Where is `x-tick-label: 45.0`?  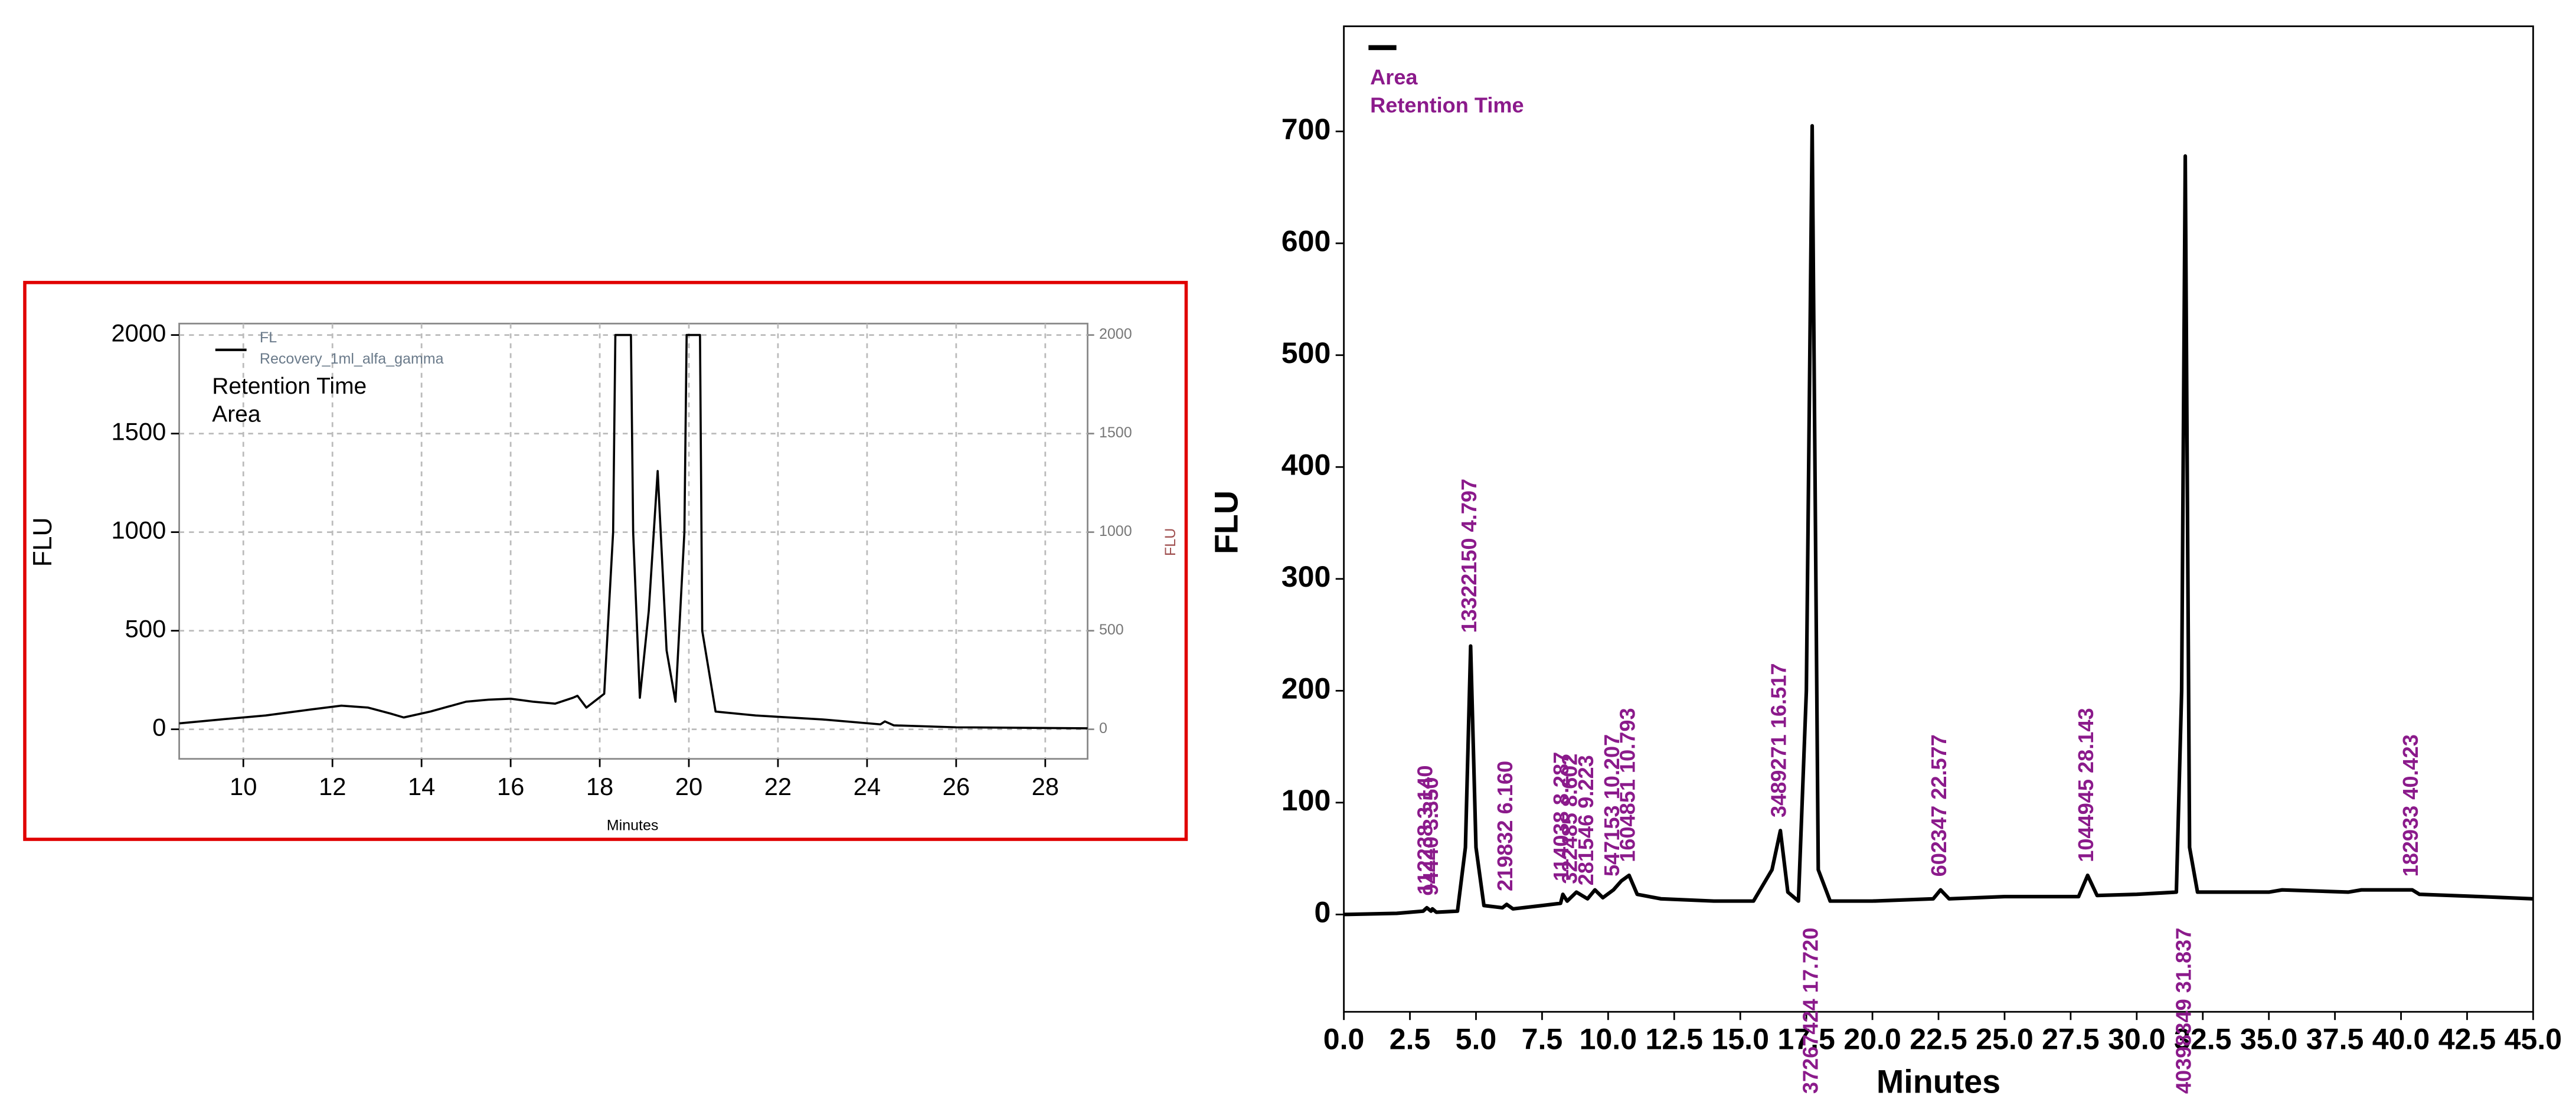
x-tick-label: 45.0 is located at coordinates (2533, 1039).